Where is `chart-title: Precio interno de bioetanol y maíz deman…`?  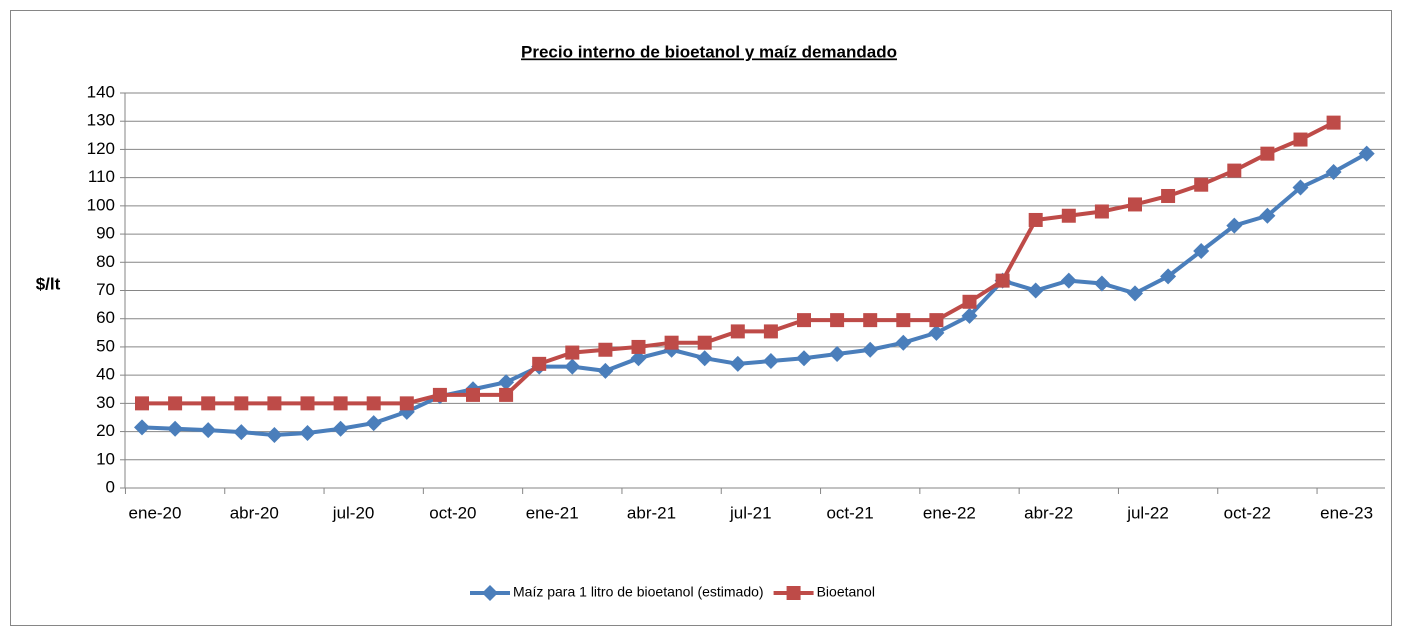 chart-title: Precio interno de bioetanol y maíz deman… is located at coordinates (709, 51).